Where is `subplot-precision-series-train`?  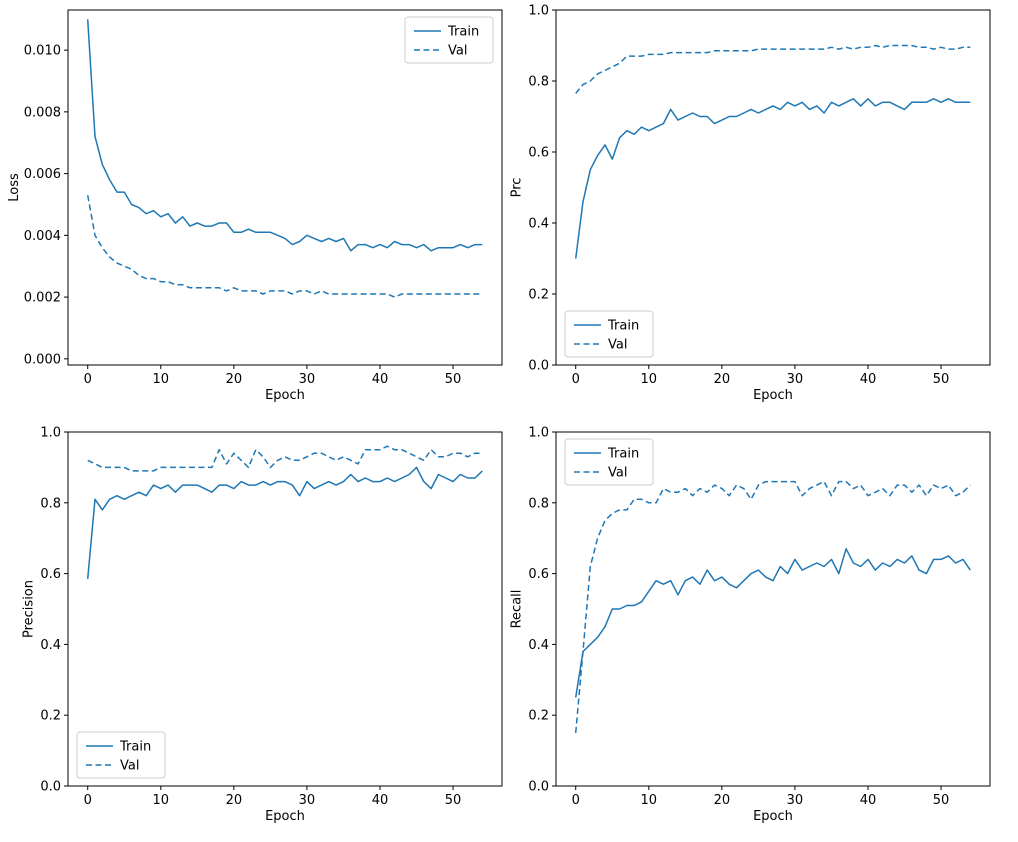 subplot-precision-series-train is located at coordinates (284, 522).